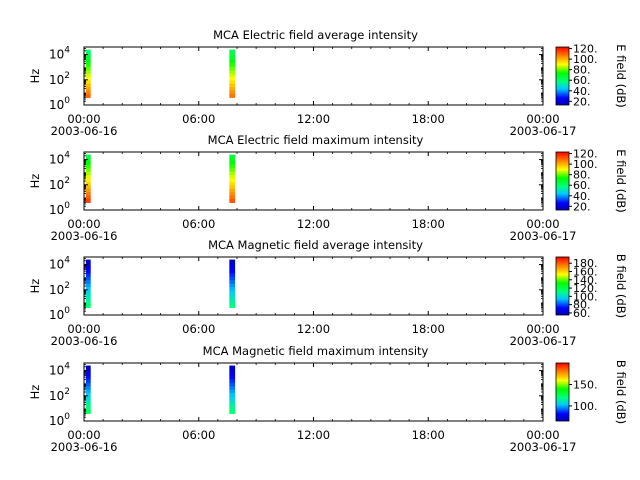  Describe the element at coordinates (315, 35) in the screenshot. I see `panel-title: MCA Electric field average intensity` at that location.